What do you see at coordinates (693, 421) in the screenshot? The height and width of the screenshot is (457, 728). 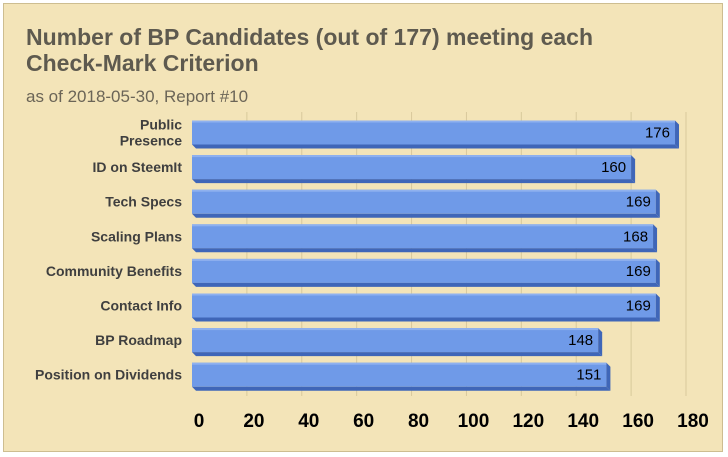 I see `x-tick-label: 180` at bounding box center [693, 421].